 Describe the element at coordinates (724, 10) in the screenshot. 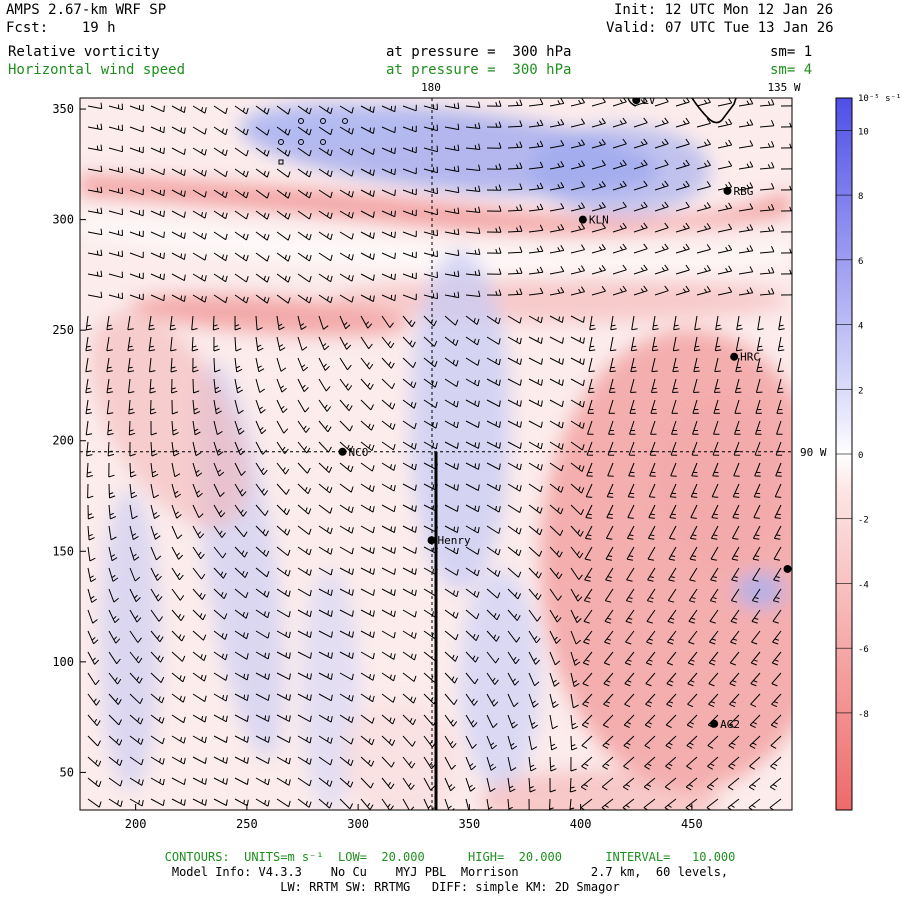

I see `init-time: Init: 12 UTC Mon 12 Jan 26` at that location.